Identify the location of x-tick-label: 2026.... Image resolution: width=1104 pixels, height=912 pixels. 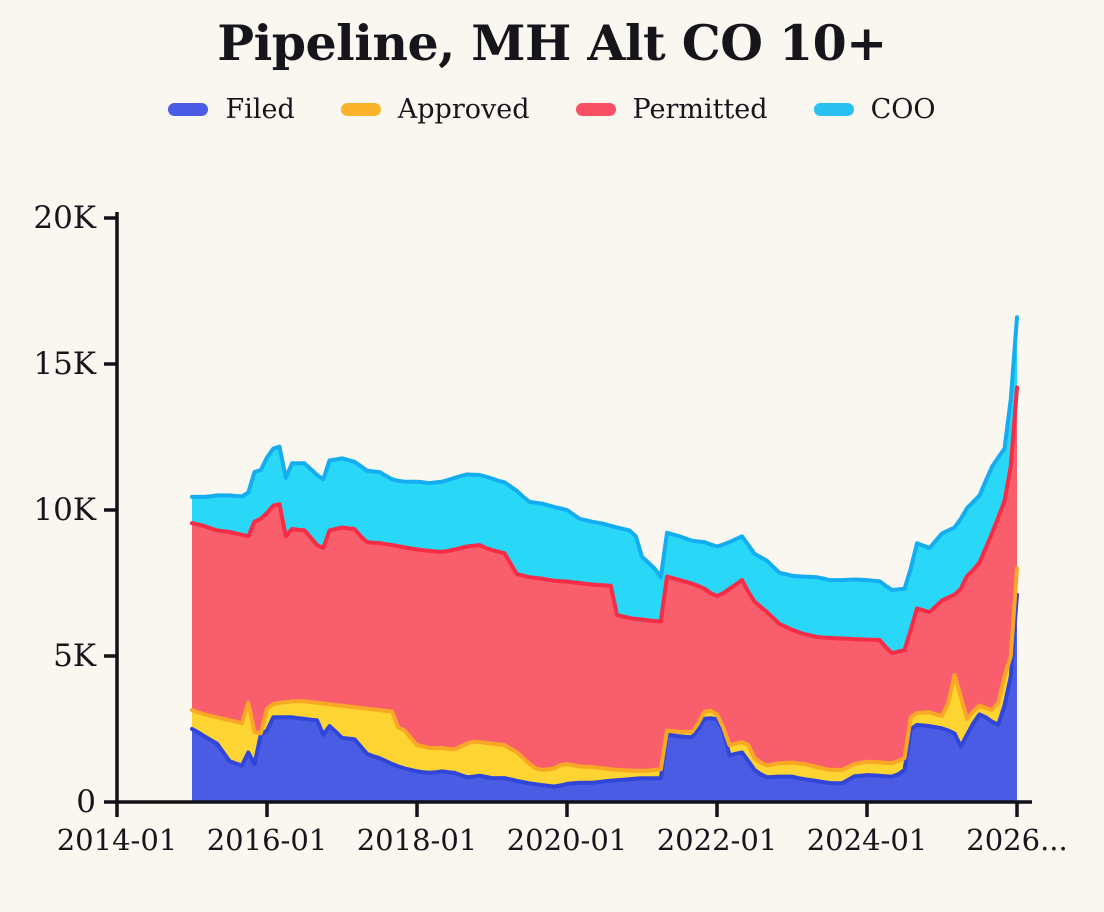
(1016, 840).